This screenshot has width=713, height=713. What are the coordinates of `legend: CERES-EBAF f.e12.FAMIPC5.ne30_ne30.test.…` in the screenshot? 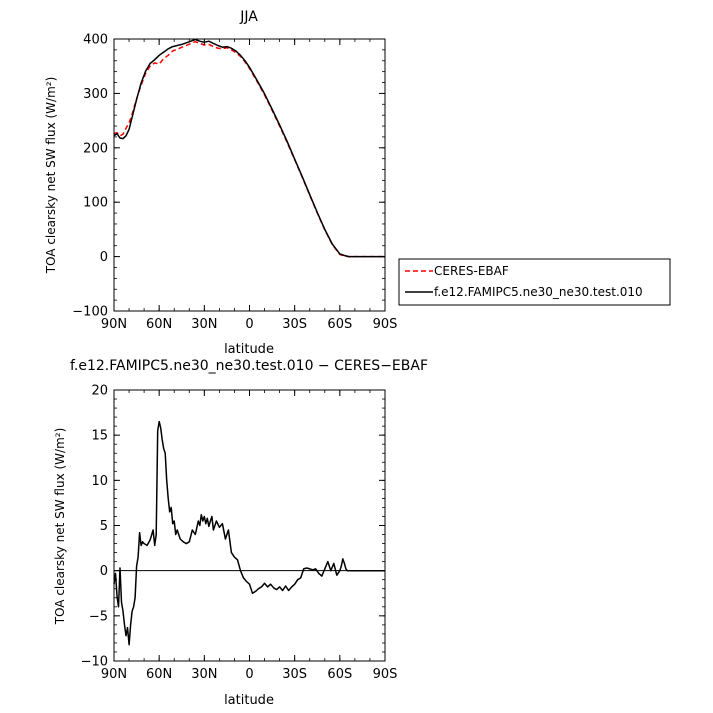 It's located at (534, 282).